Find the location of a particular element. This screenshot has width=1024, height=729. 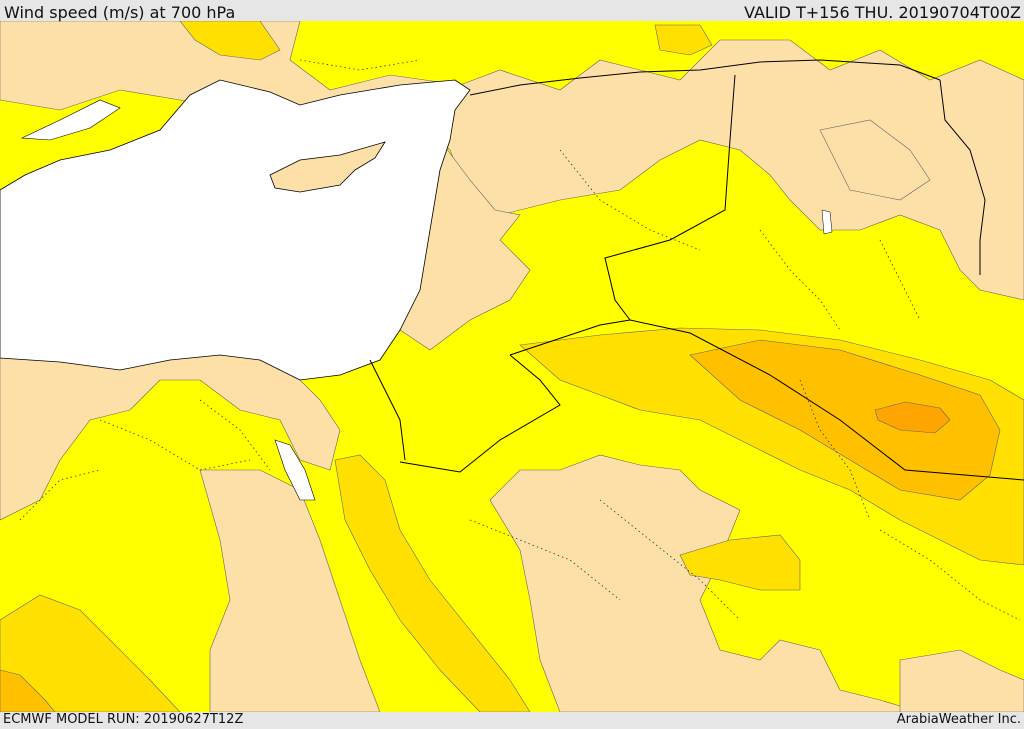

band-core-inner is located at coordinates (912, 417).